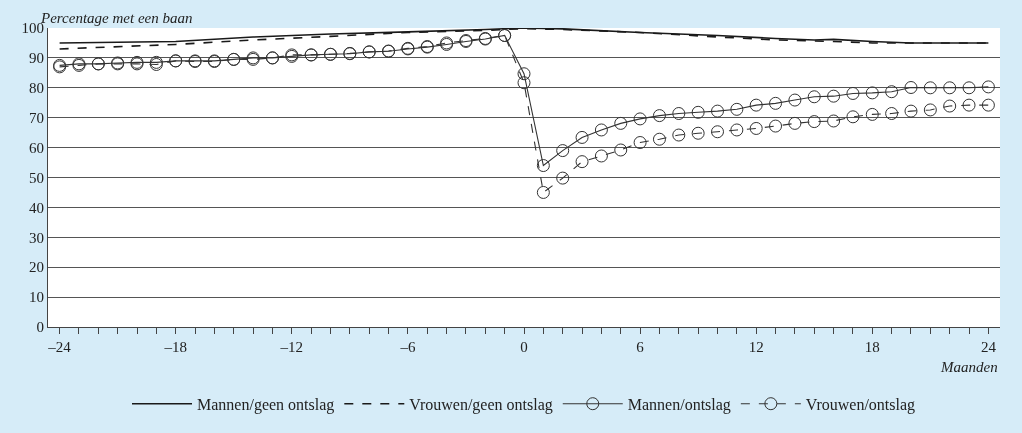  I want to click on x-tick-label: –6, so click(407, 347).